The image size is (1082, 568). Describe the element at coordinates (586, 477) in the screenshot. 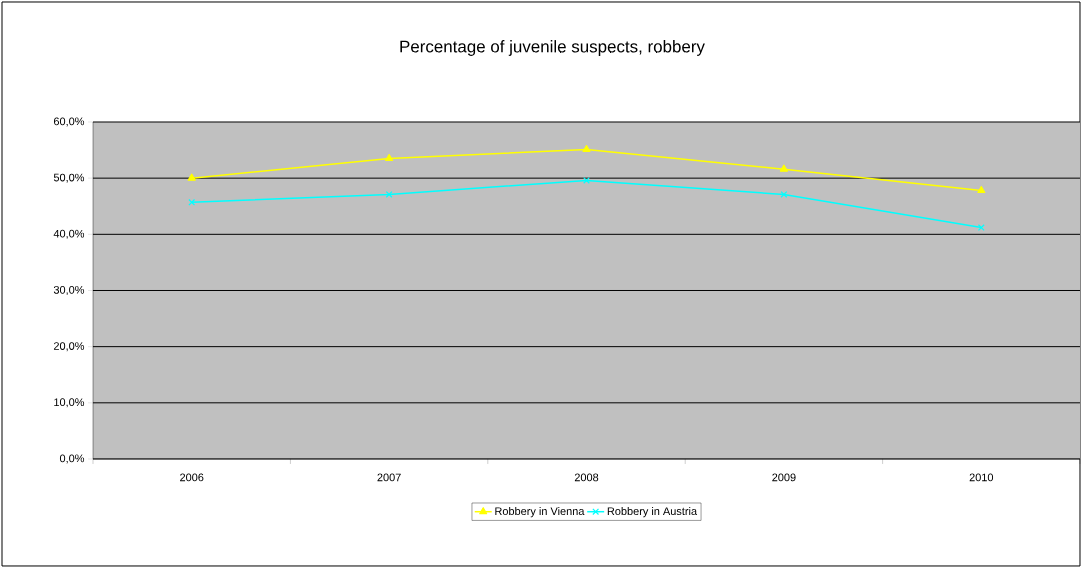

I see `x-tick-label: 2008` at that location.